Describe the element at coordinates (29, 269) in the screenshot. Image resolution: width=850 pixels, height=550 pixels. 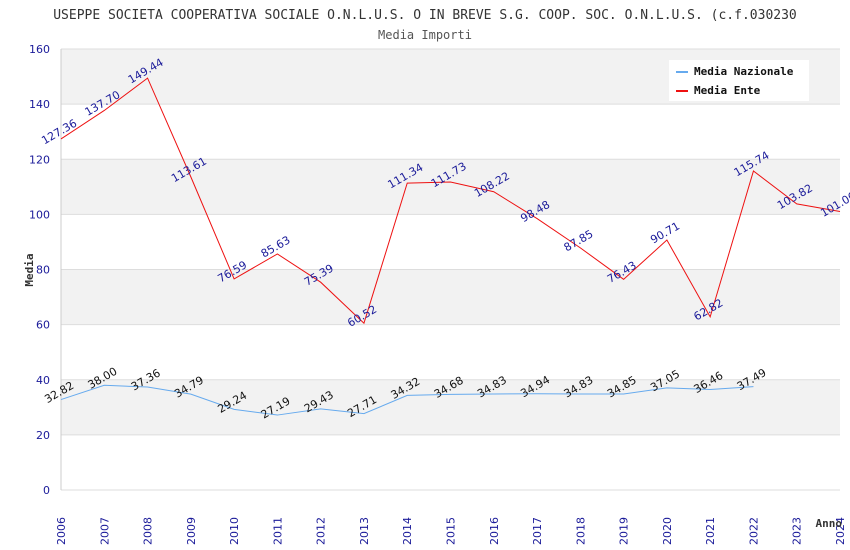
I see `y-axis-label: Media` at that location.